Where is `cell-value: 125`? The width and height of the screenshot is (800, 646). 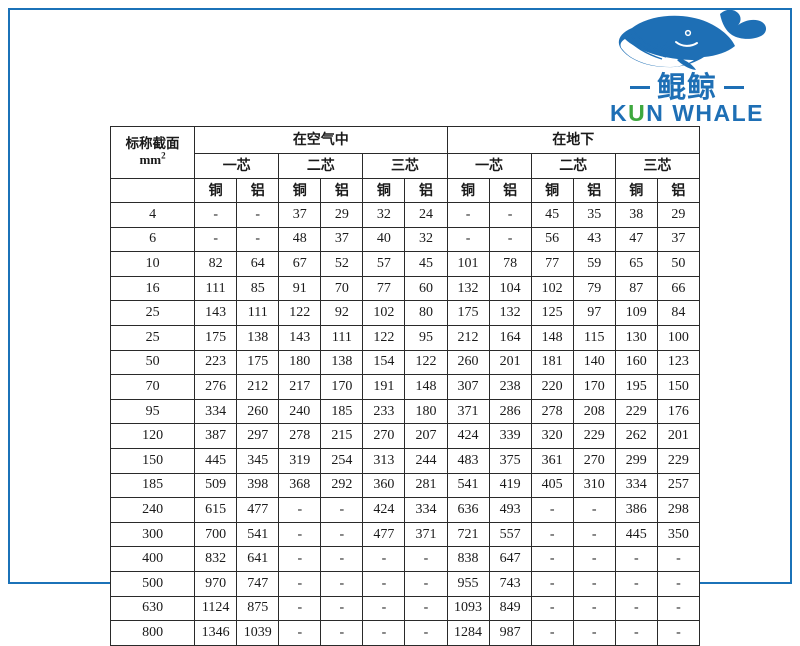
cell-value: 125 is located at coordinates (552, 313).